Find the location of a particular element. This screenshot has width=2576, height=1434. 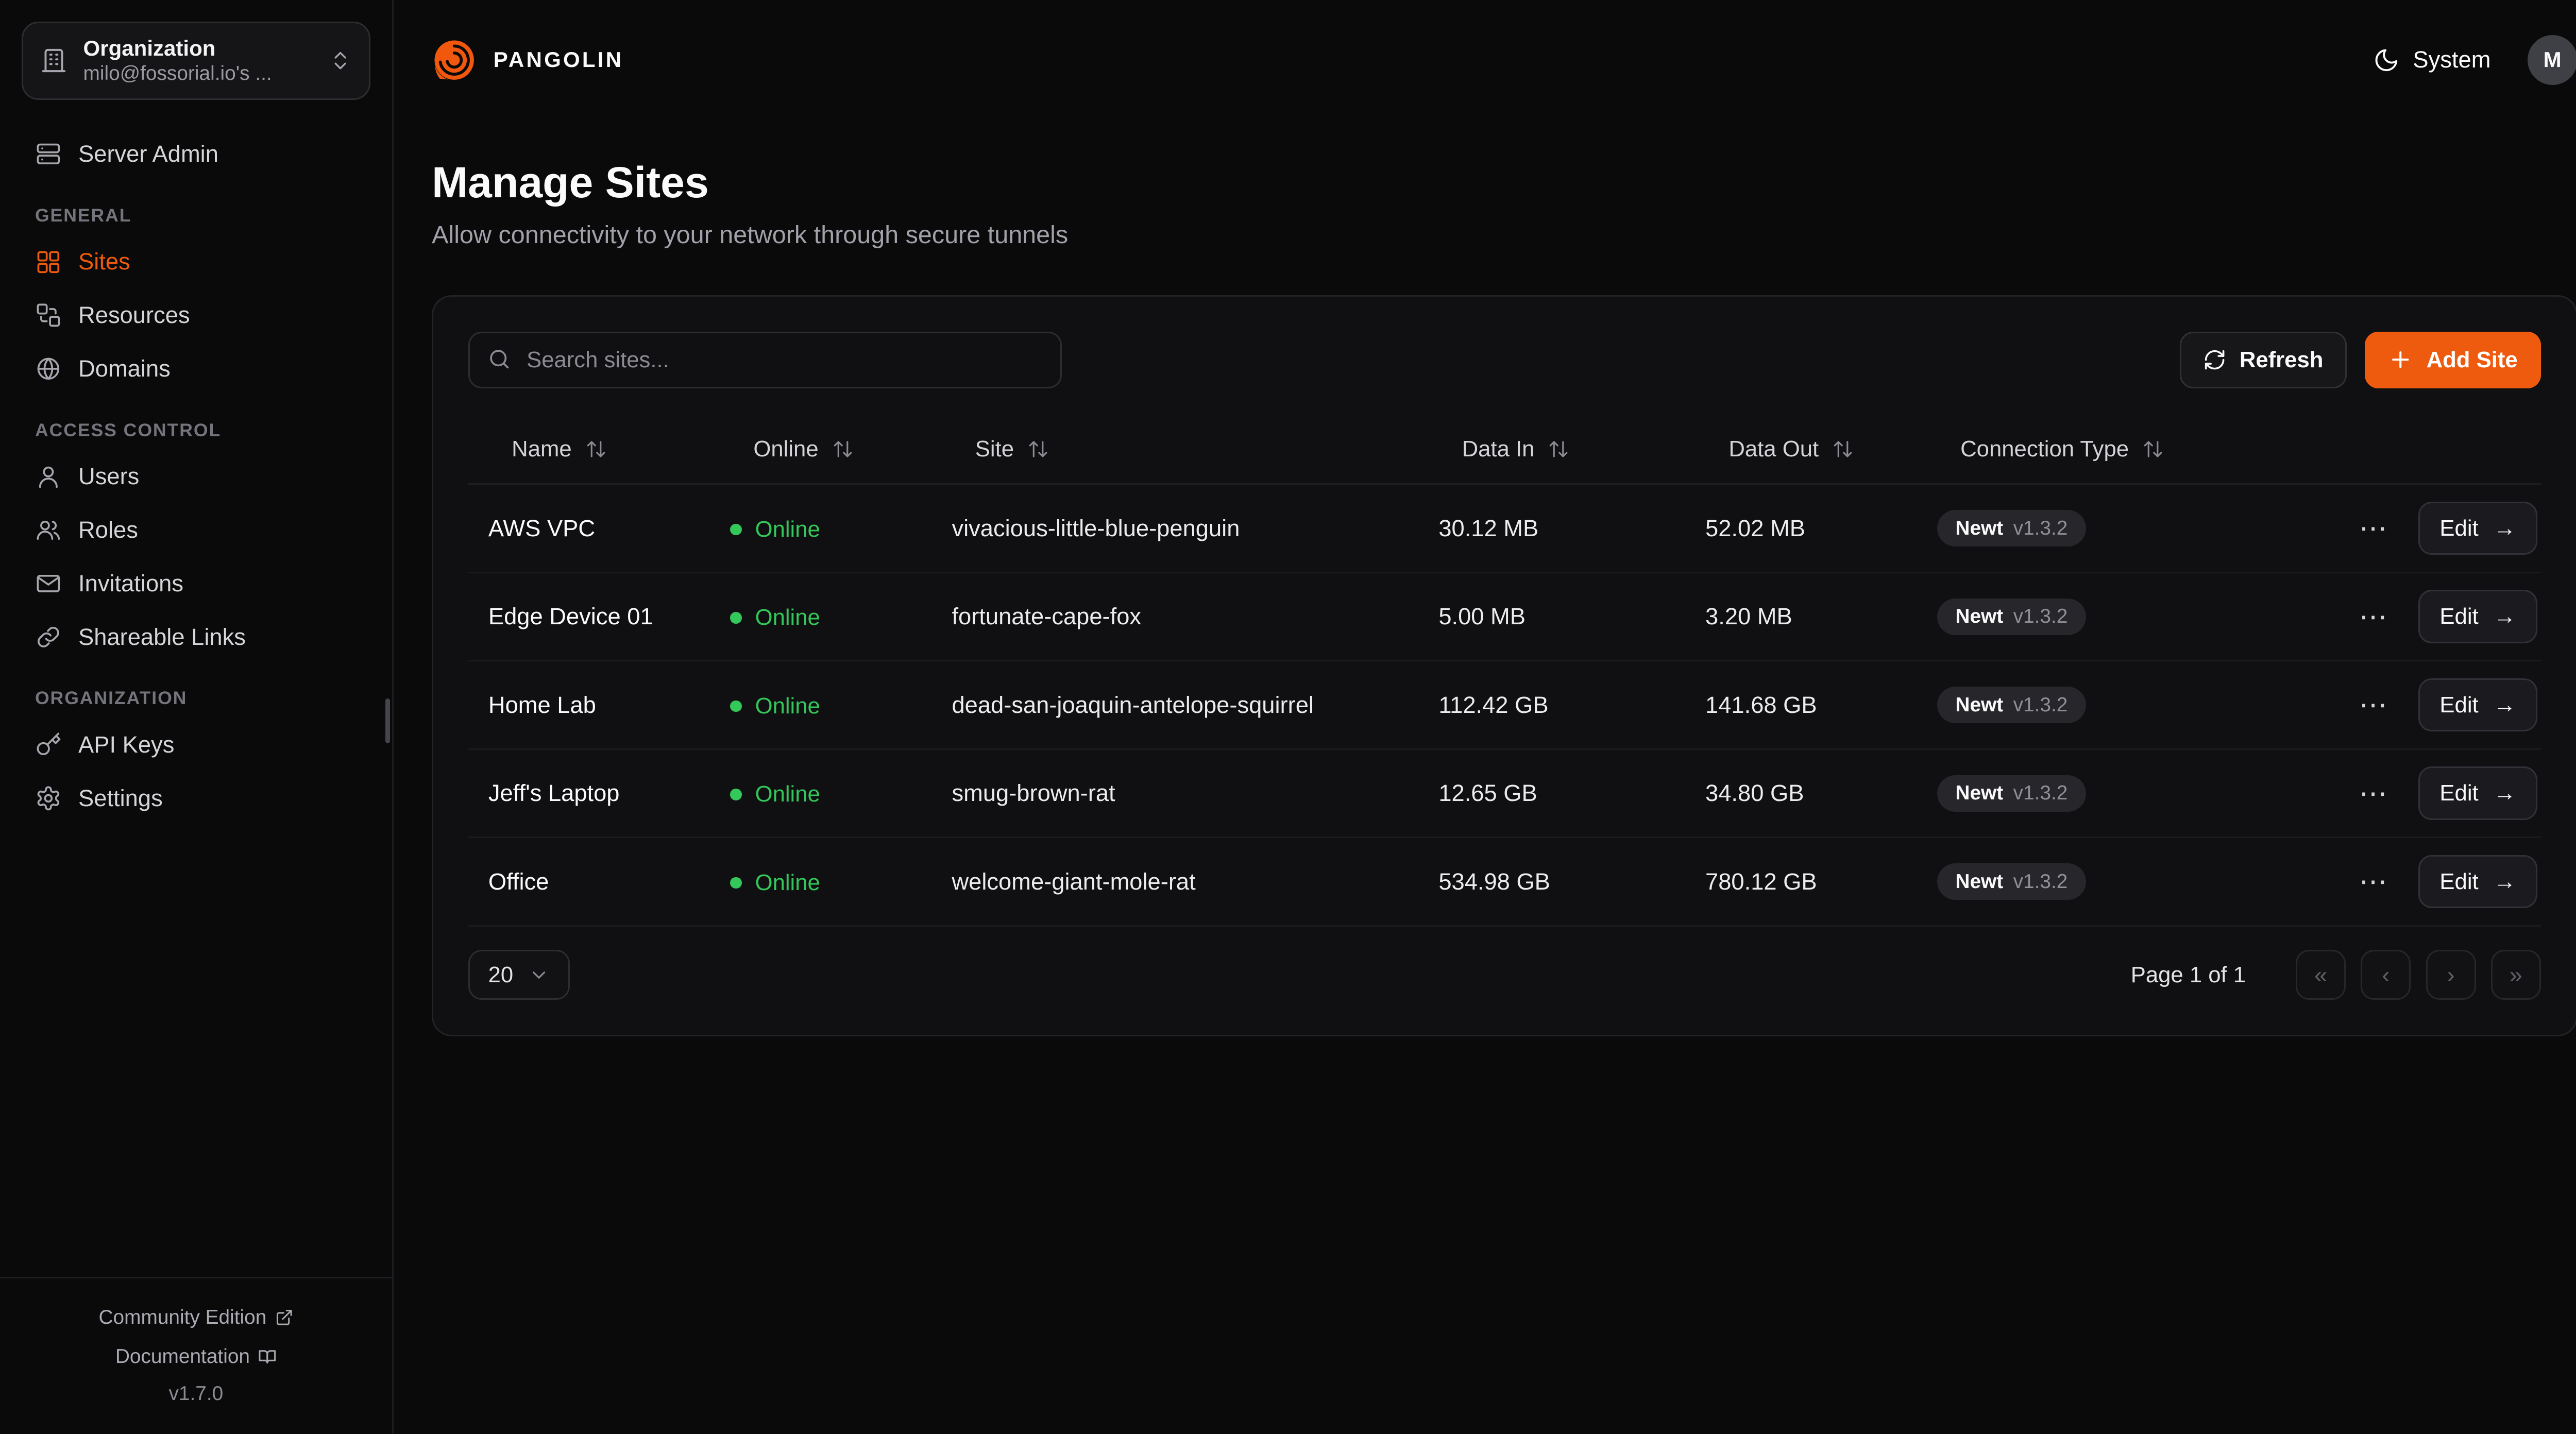

organization-title: Organization is located at coordinates (149, 48).